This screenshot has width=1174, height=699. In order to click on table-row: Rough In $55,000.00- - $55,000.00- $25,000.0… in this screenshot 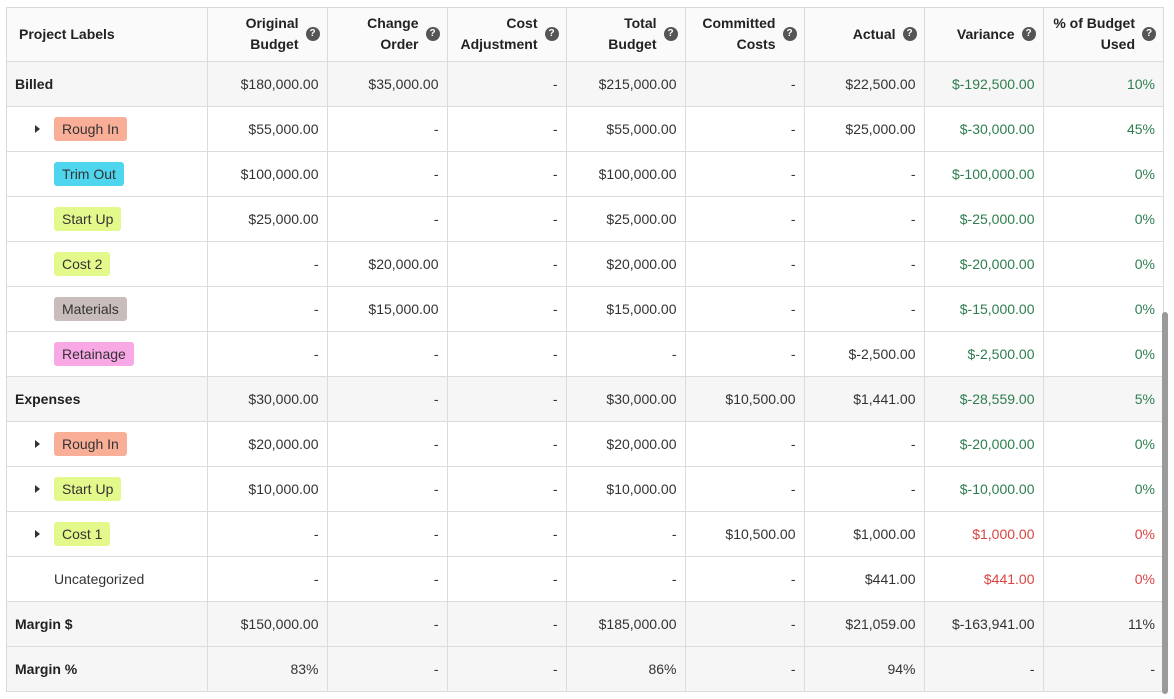, I will do `click(585, 129)`.